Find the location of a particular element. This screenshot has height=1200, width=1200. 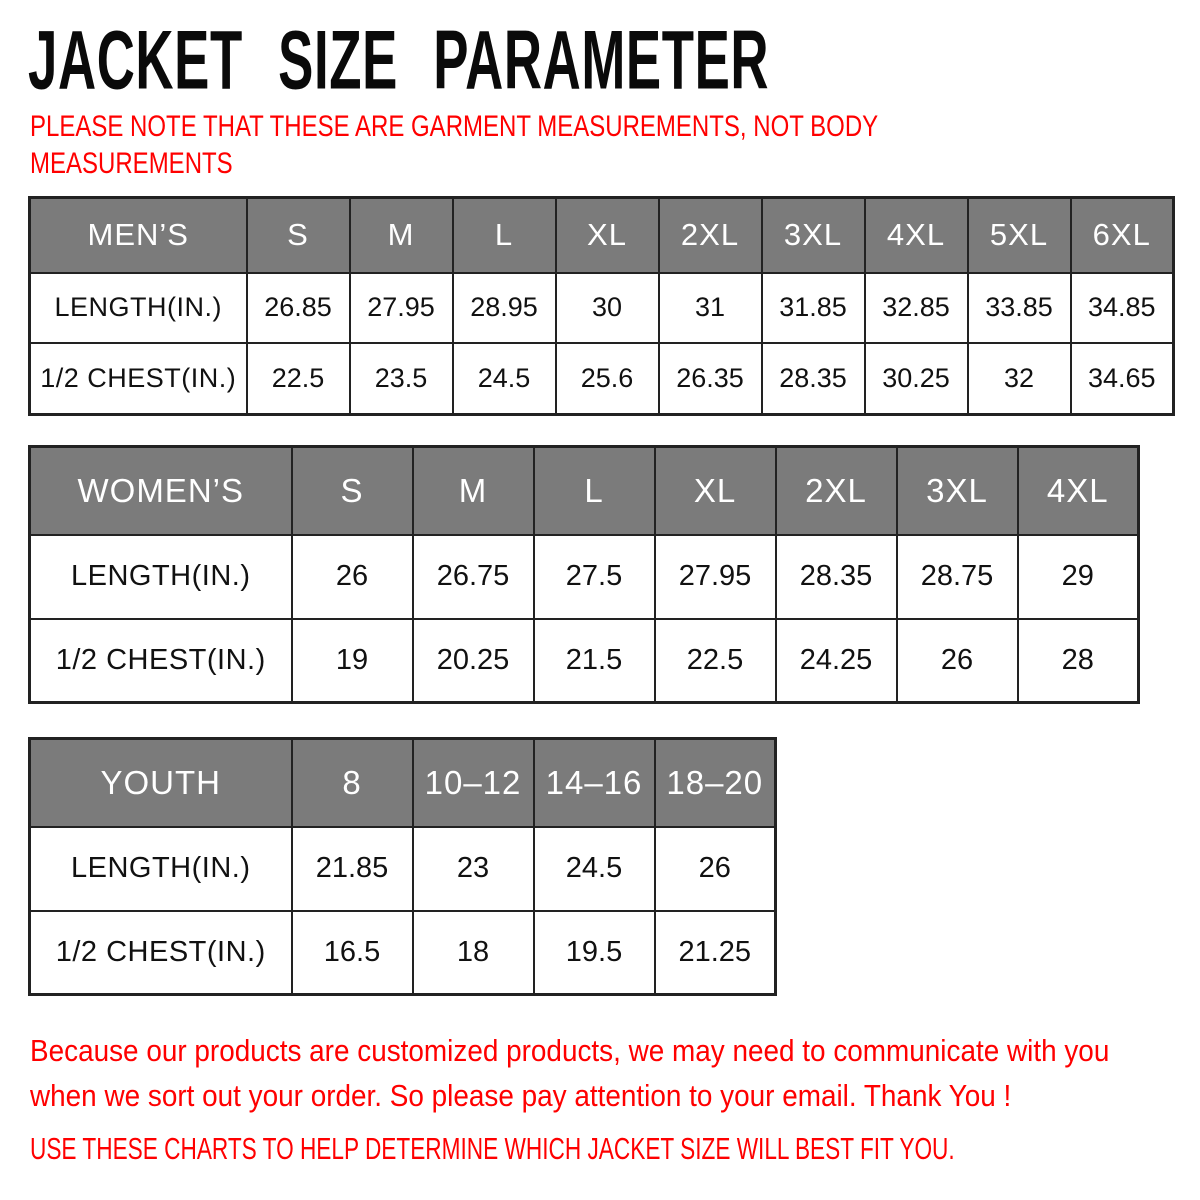

womens-chest-value: 26 is located at coordinates (957, 660).